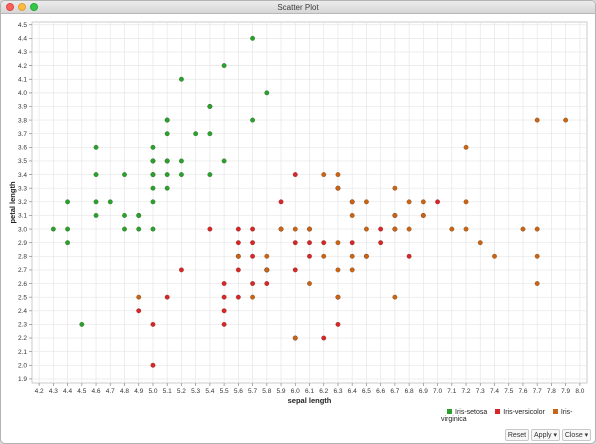  Describe the element at coordinates (437, 391) in the screenshot. I see `x-tick-label: 7.0` at that location.